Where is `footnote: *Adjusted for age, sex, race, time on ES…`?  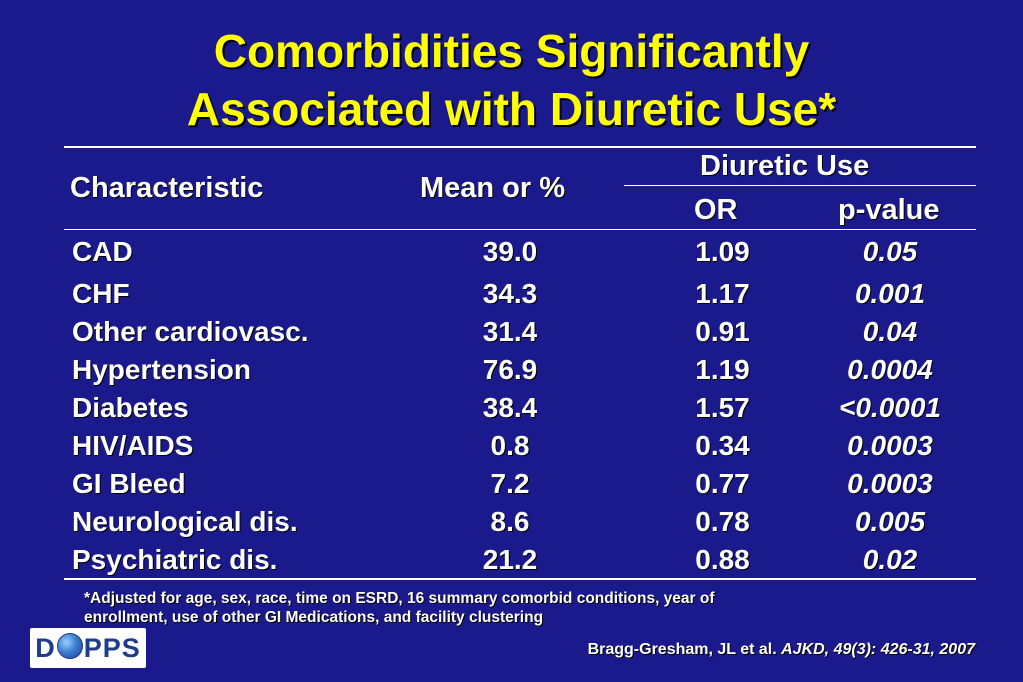
footnote: *Adjusted for age, sex, race, time on ES… is located at coordinates (464, 608).